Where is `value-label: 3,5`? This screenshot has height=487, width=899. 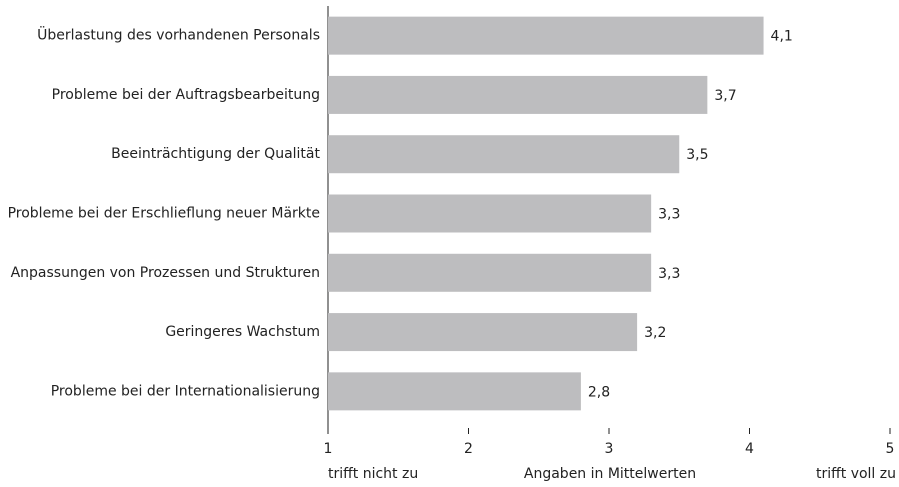
value-label: 3,5 is located at coordinates (697, 155).